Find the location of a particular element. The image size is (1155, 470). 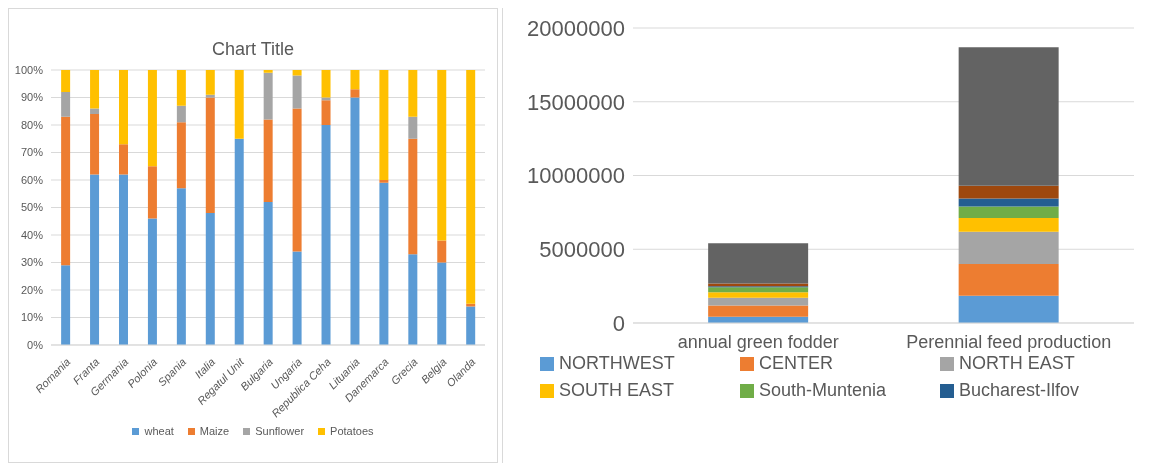

legend-label: NORTHWEST is located at coordinates (617, 363).